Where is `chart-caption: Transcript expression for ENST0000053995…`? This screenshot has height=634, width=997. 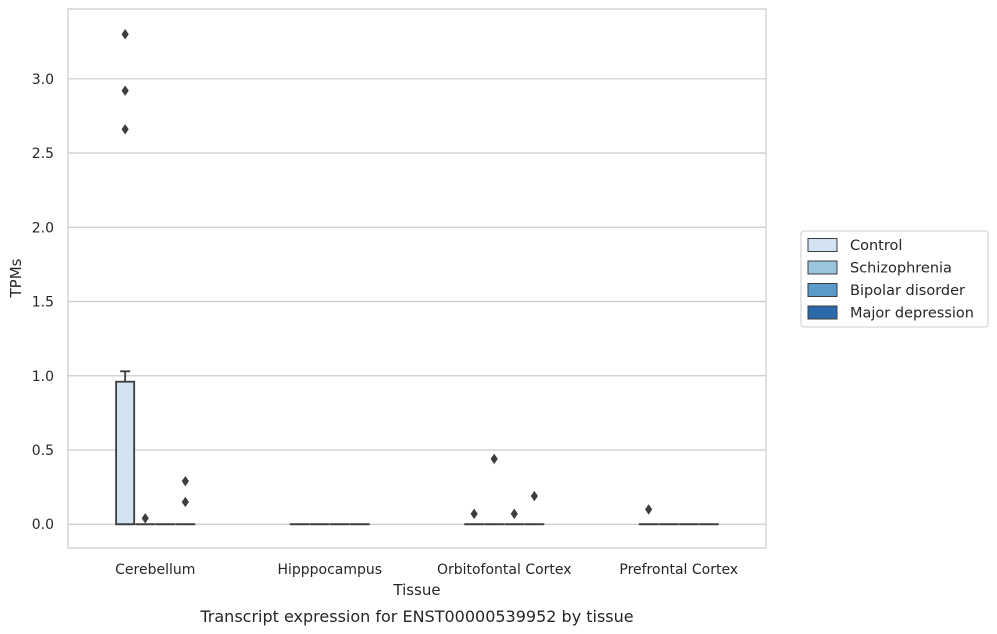
chart-caption: Transcript expression for ENST0000053995… is located at coordinates (416, 616).